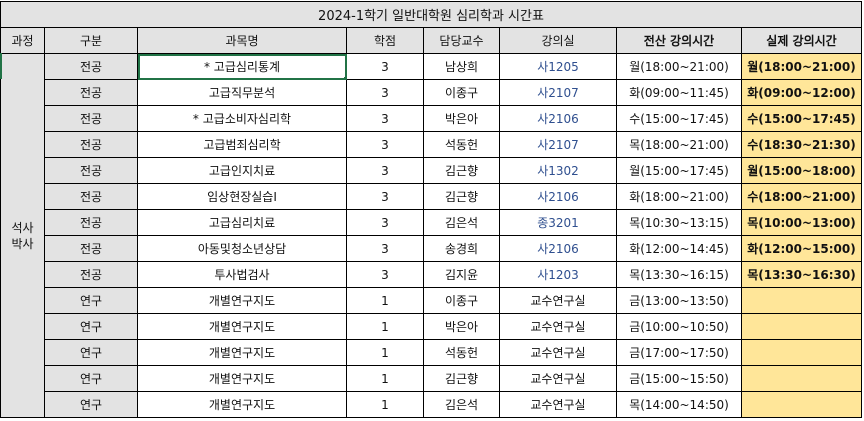  I want to click on professor-cell: 김지윤, so click(461, 274).